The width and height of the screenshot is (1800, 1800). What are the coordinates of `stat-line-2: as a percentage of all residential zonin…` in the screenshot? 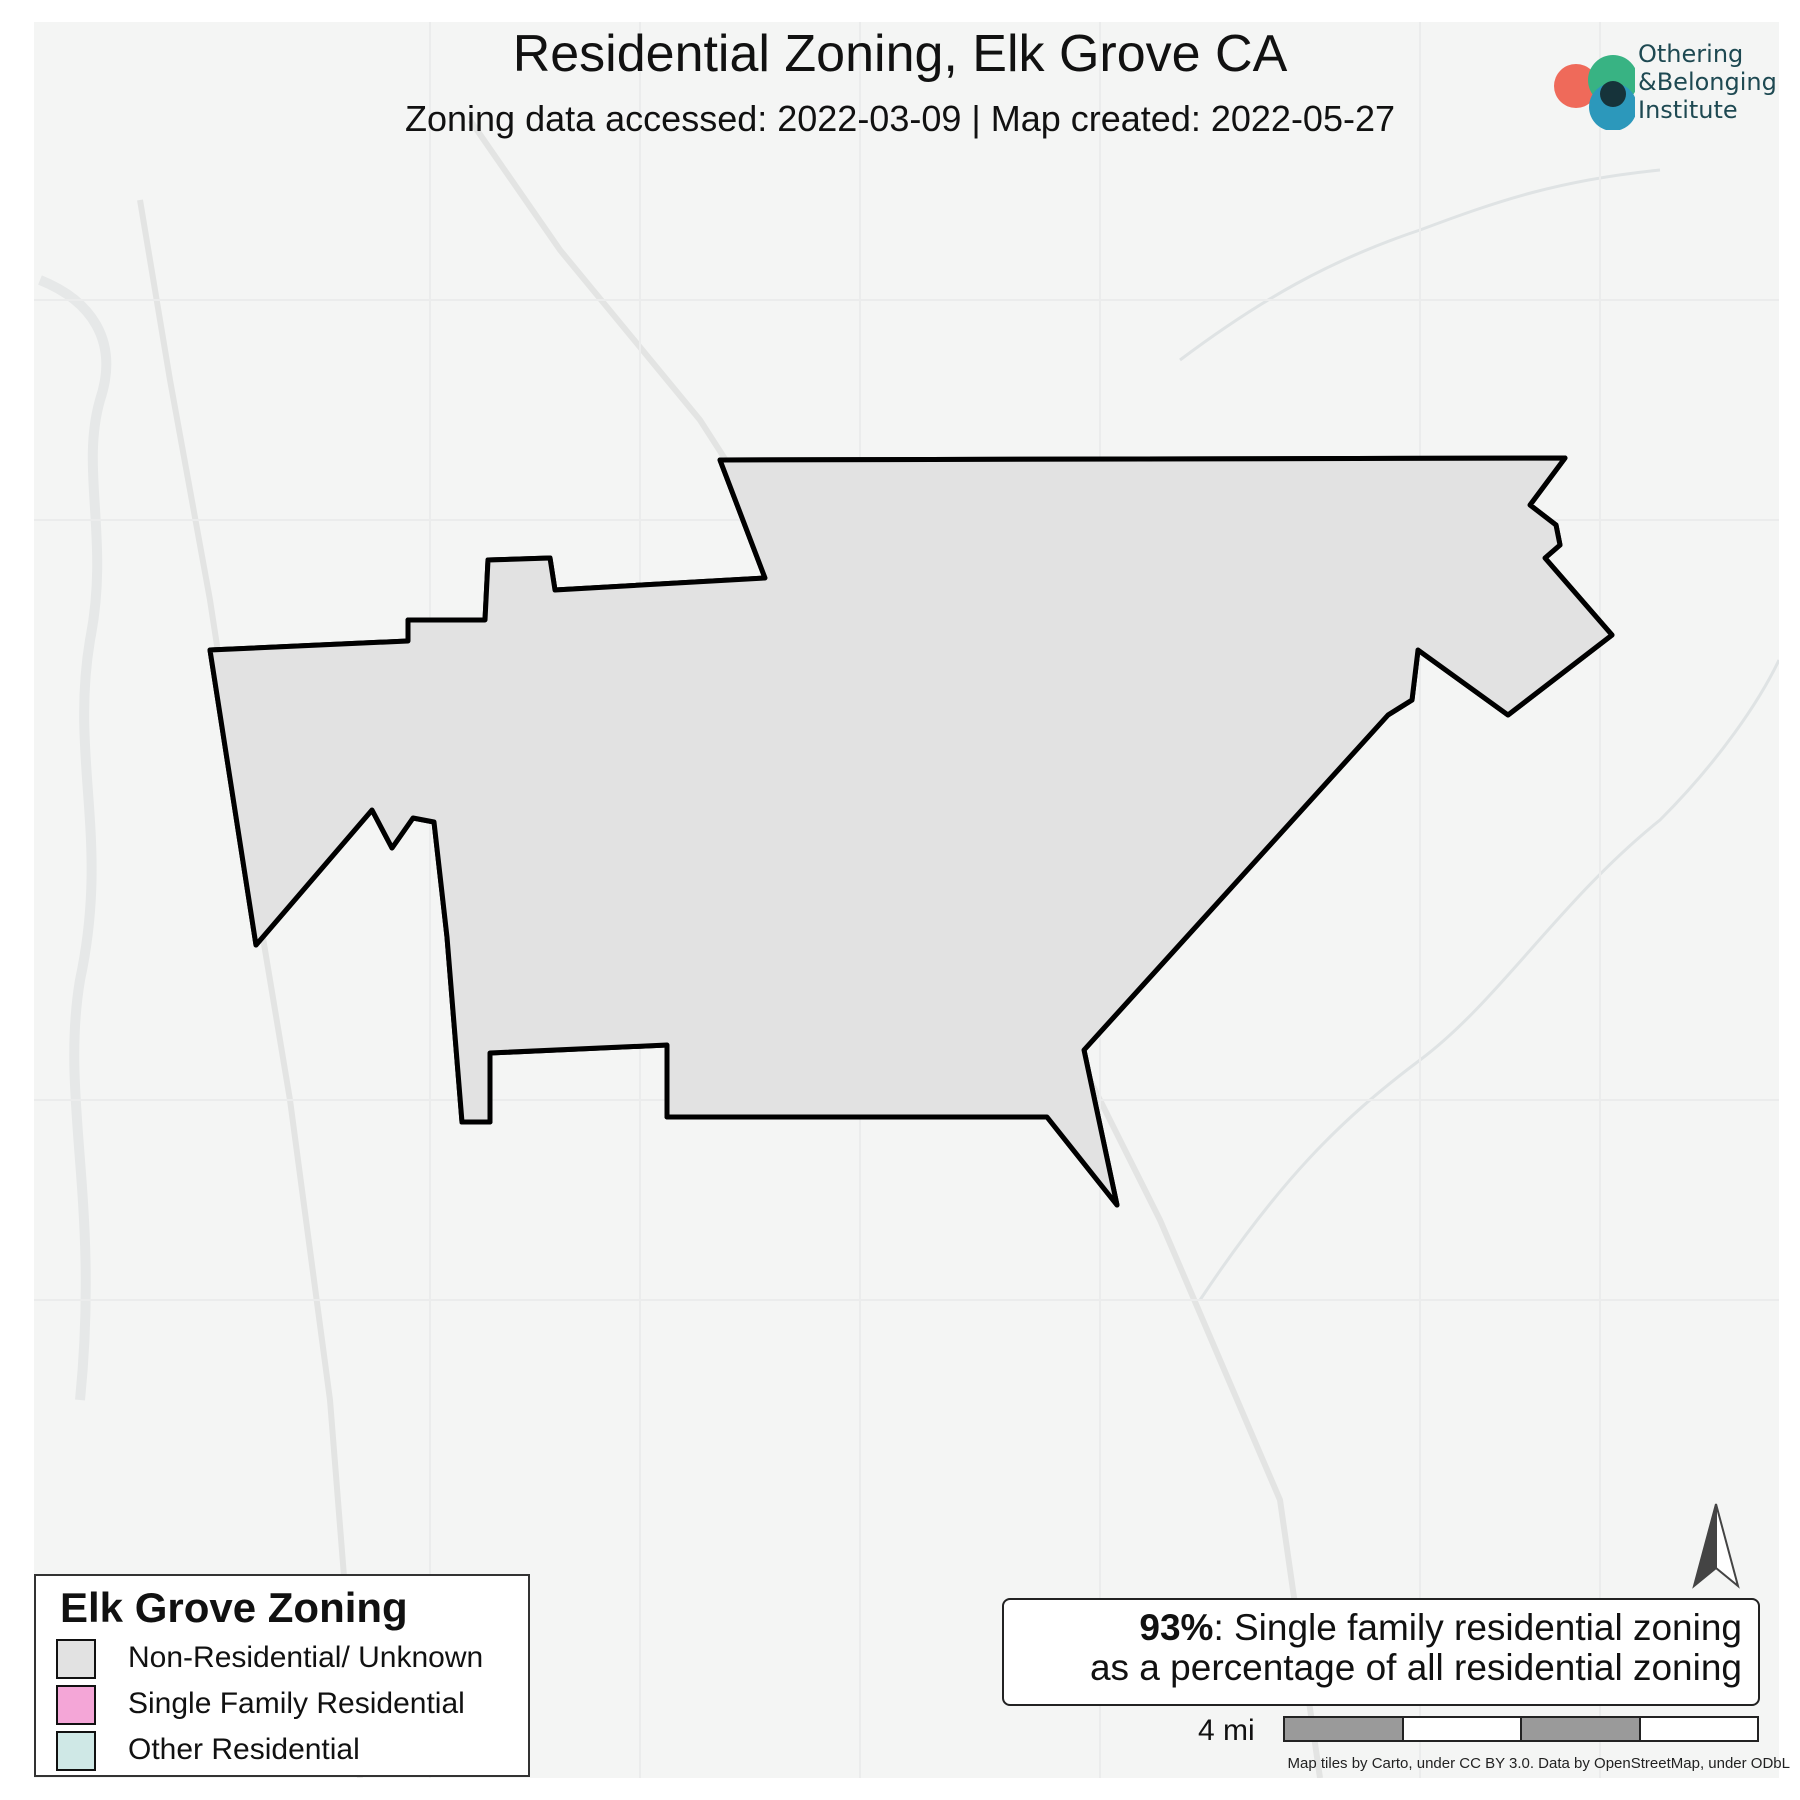 It's located at (1415, 1667).